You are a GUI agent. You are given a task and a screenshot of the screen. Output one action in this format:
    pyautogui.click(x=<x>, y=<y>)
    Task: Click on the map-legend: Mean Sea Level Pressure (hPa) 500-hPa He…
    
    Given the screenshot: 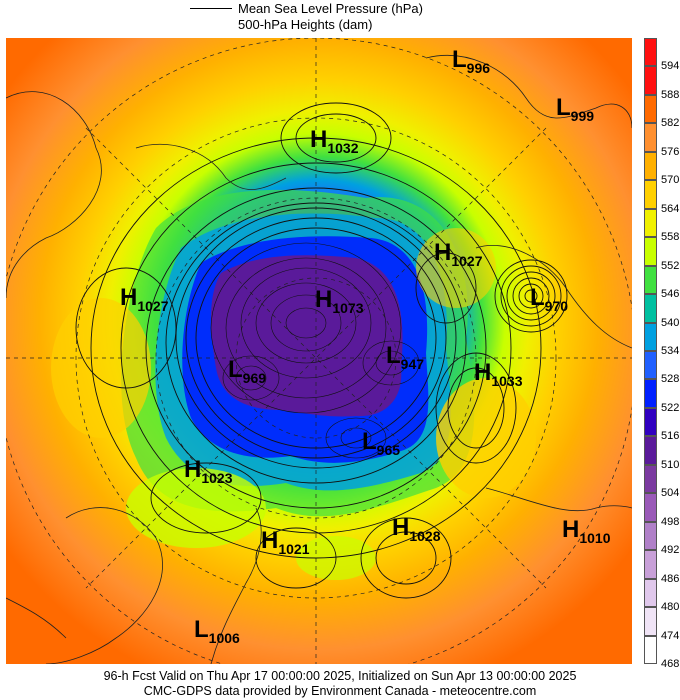 What is the action you would take?
    pyautogui.click(x=340, y=17)
    